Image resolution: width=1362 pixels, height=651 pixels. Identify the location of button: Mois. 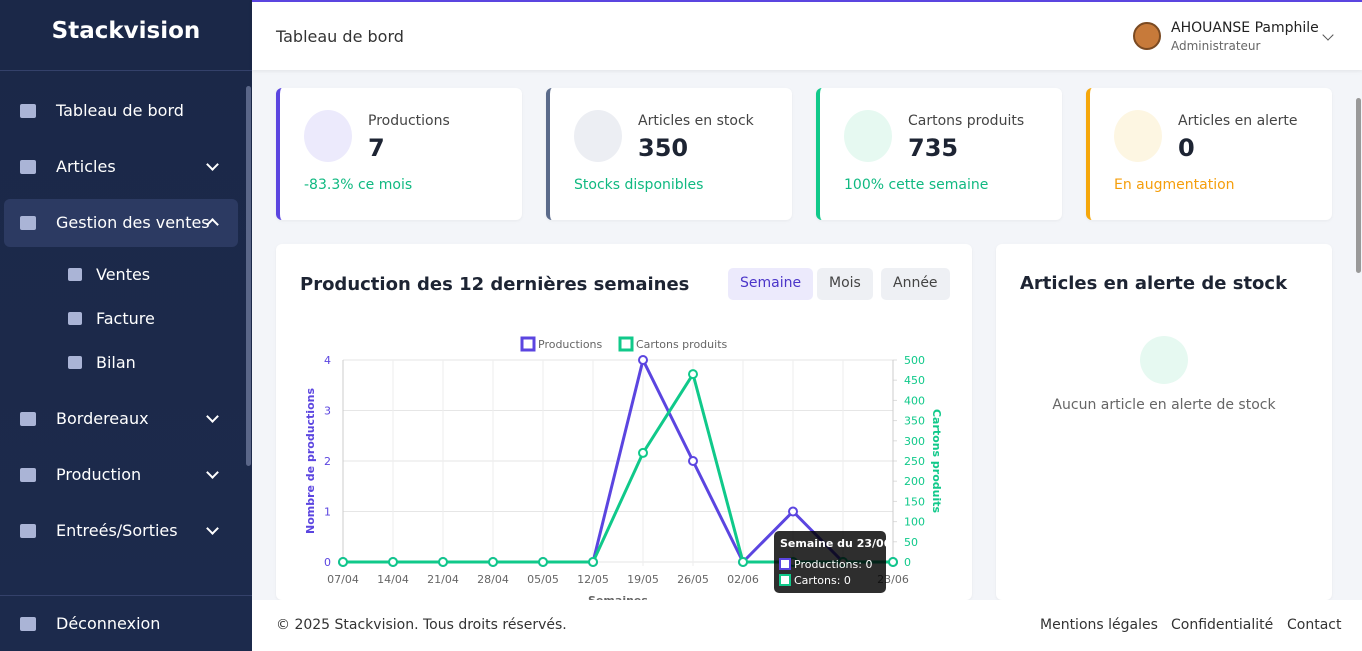
(845, 284).